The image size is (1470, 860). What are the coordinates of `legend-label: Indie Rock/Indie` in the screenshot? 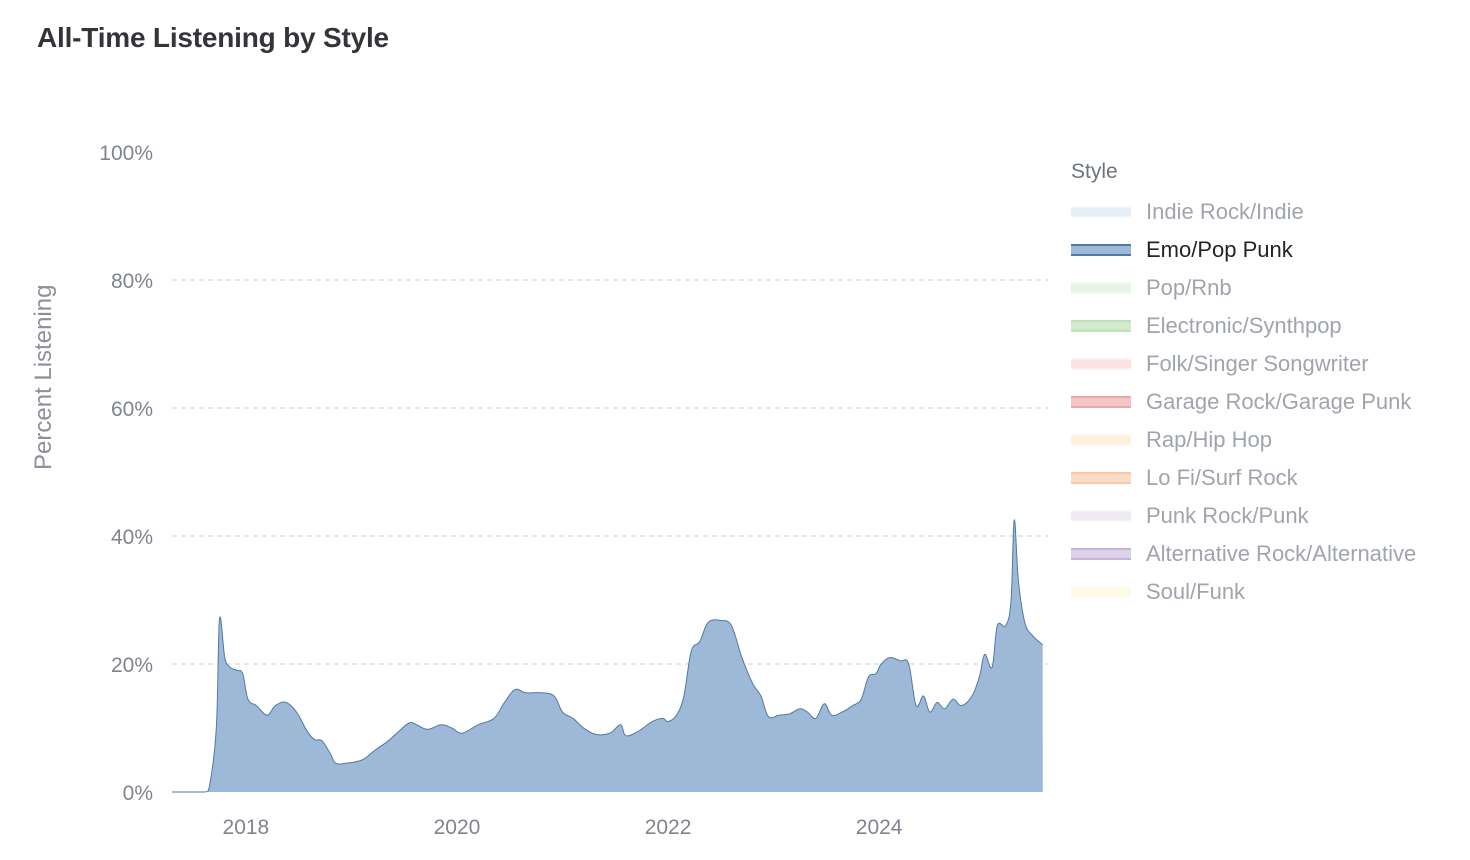 It's located at (1225, 211).